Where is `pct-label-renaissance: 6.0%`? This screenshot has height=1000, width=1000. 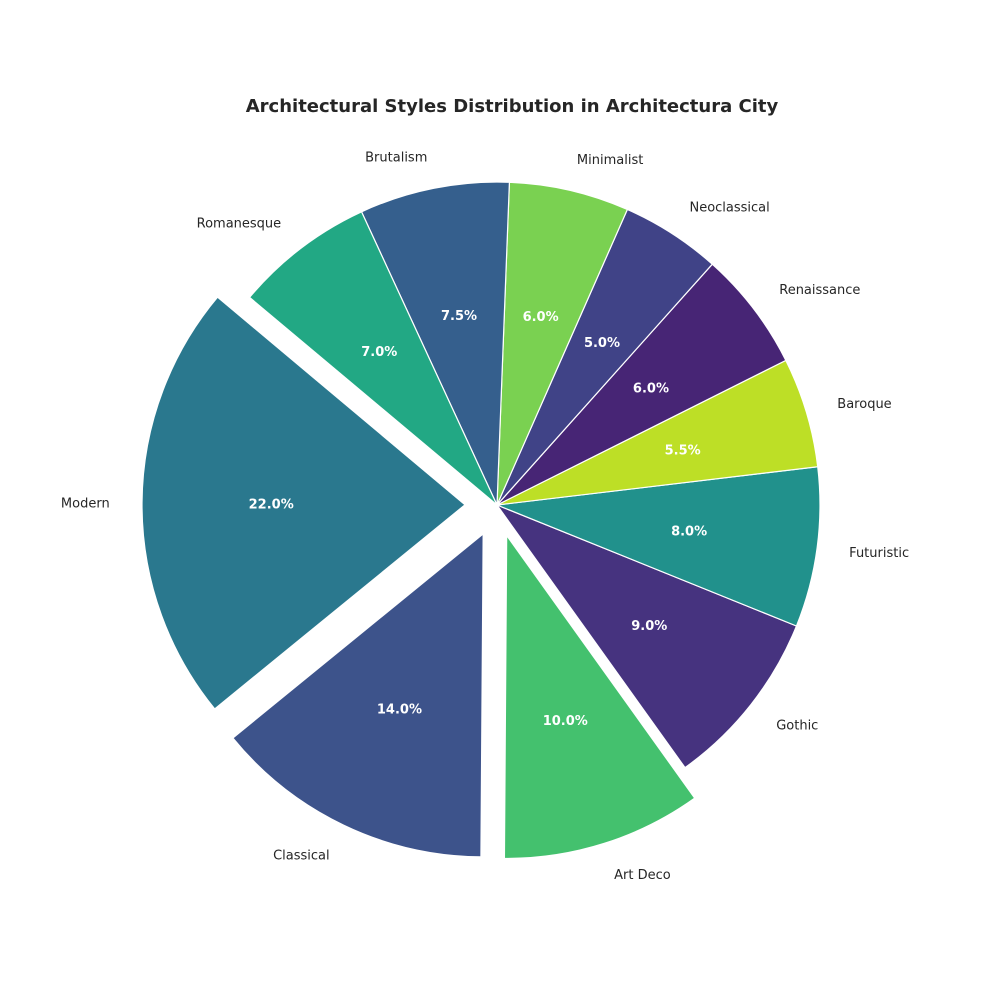
pct-label-renaissance: 6.0% is located at coordinates (651, 388).